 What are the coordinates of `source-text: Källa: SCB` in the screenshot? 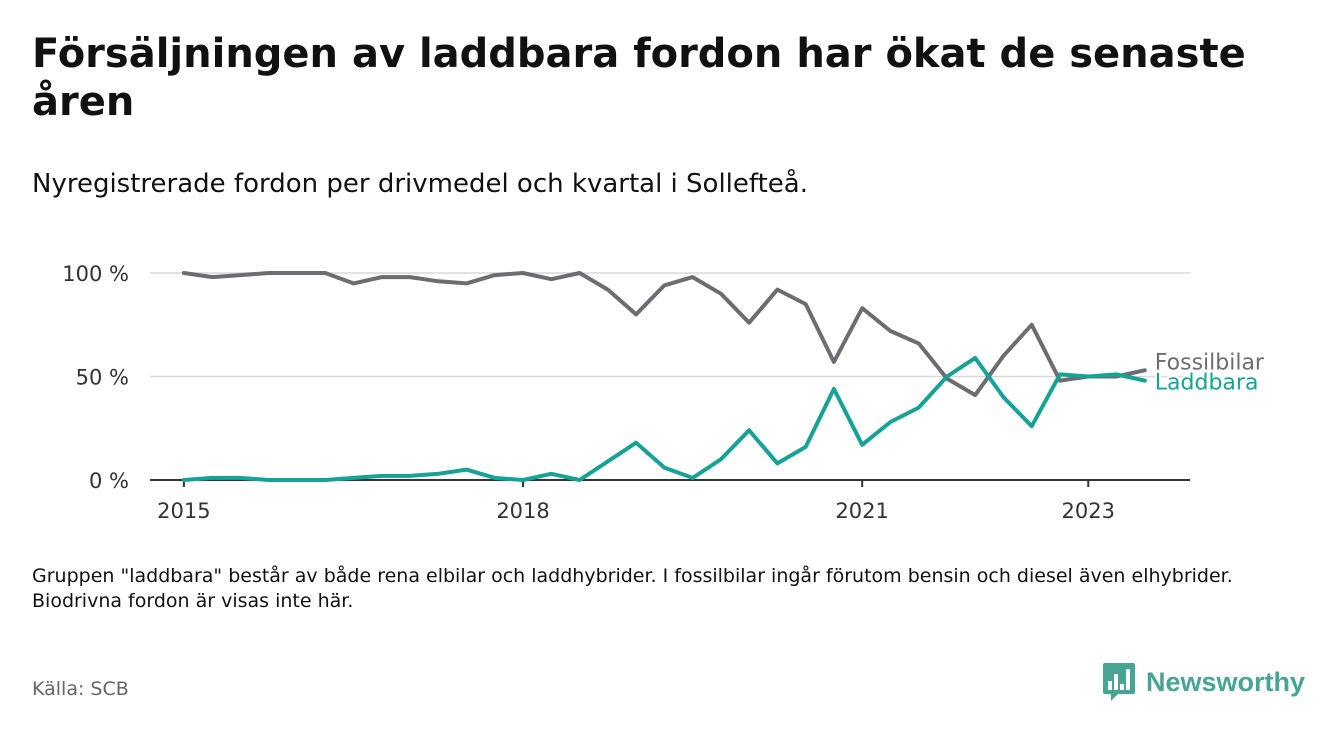 It's located at (80, 689).